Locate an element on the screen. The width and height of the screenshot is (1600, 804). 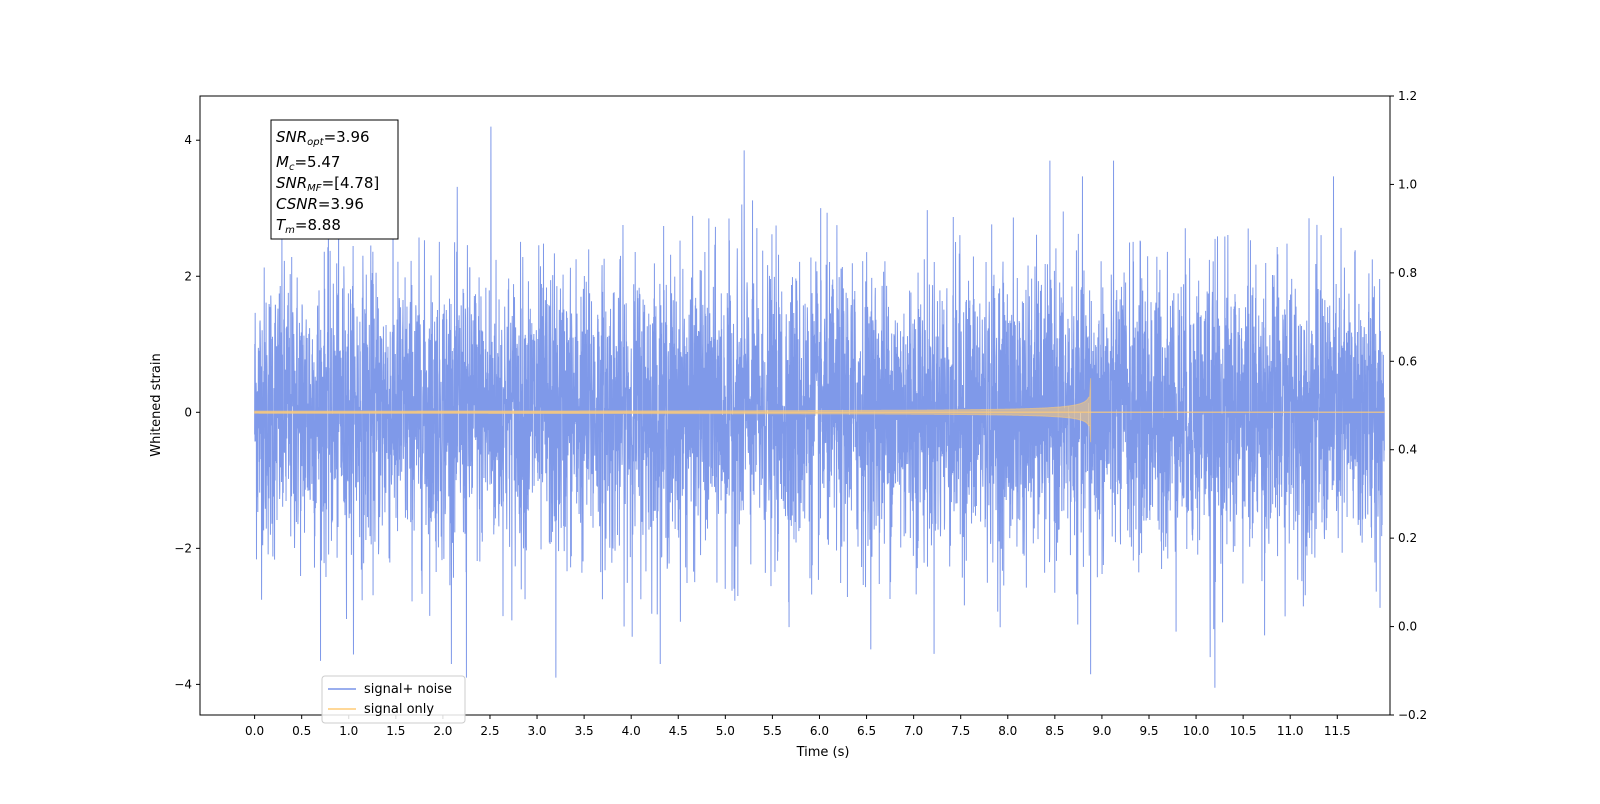
x-tick-label: 9.0 is located at coordinates (1101, 731).